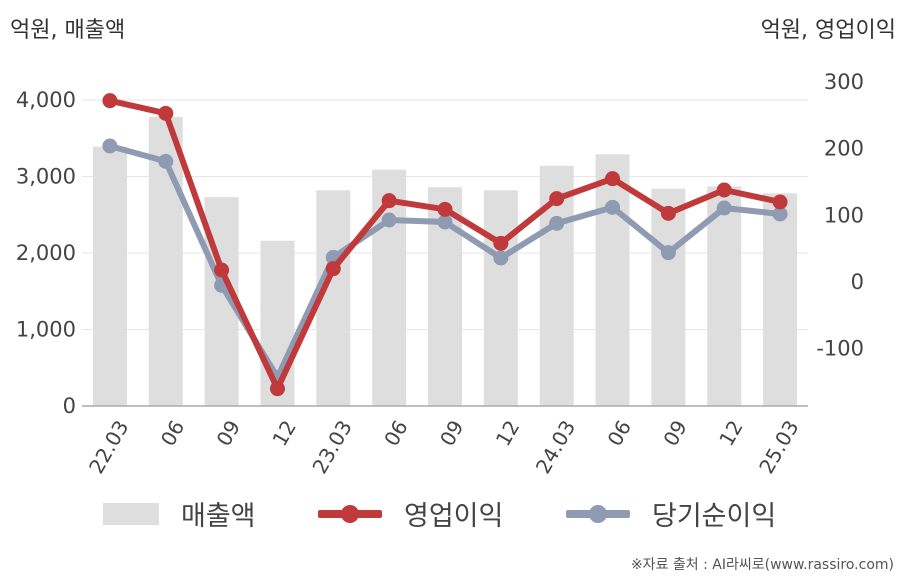 Image resolution: width=908 pixels, height=580 pixels. I want to click on right-tick-label: 100, so click(844, 215).